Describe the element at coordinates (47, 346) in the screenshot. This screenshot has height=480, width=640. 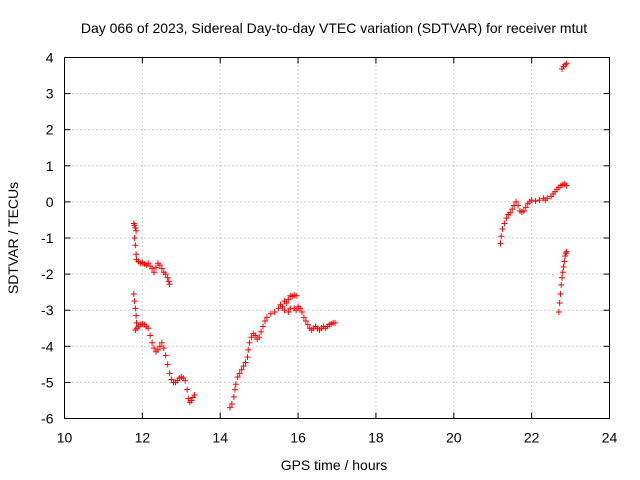
I see `y-tick-label: -4` at that location.